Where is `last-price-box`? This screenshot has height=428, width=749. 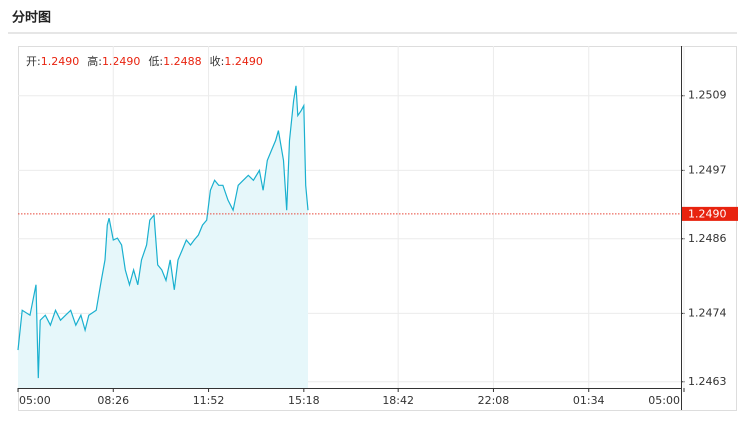
last-price-box is located at coordinates (710, 213).